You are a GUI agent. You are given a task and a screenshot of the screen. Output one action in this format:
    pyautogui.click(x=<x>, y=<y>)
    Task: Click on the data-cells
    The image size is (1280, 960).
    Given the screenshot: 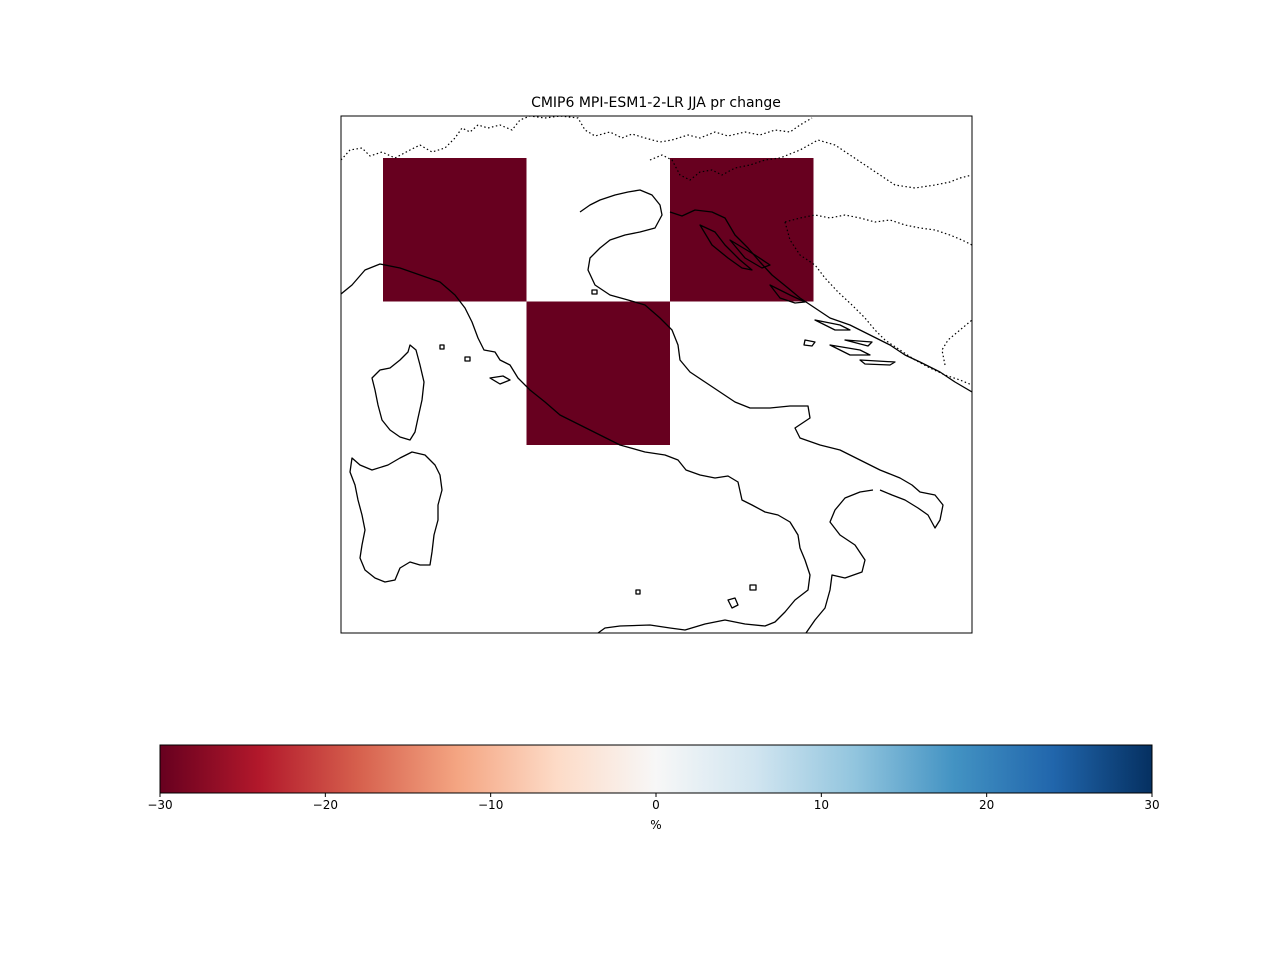 What is the action you would take?
    pyautogui.click(x=598, y=301)
    